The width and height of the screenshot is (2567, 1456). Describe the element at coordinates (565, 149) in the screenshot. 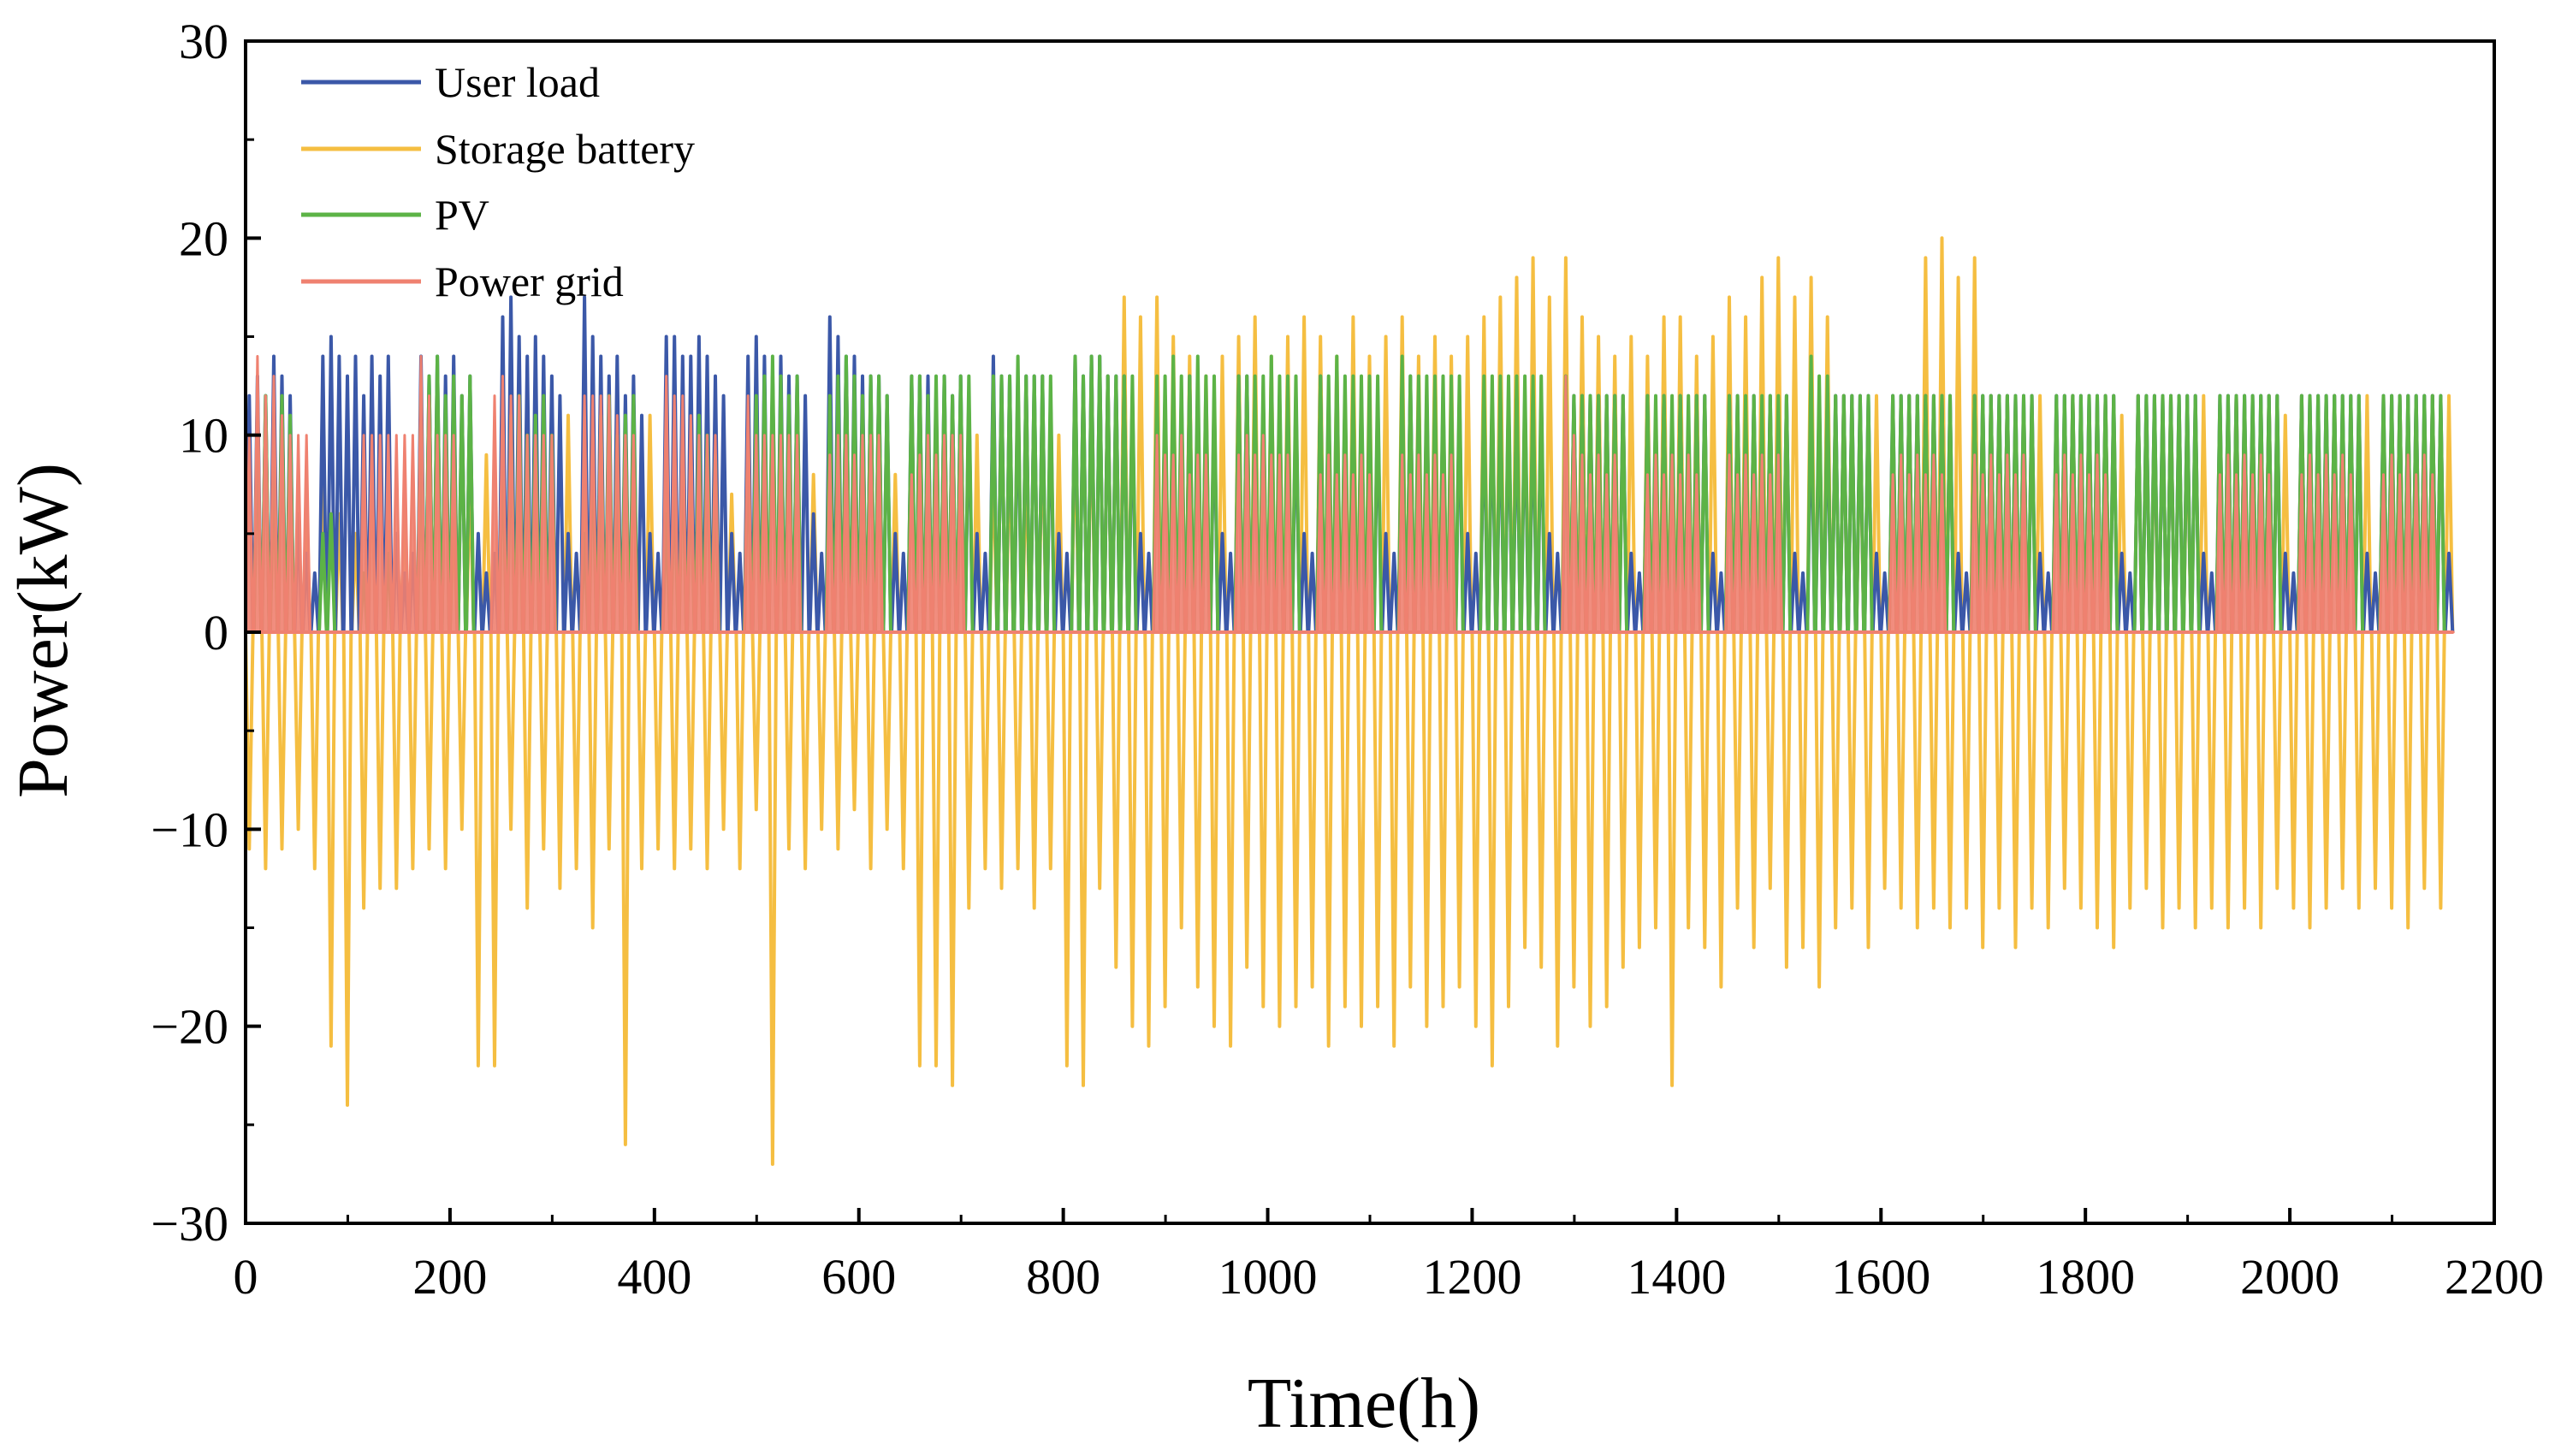

I see `legend-label-storage-battery: Storage battery` at that location.